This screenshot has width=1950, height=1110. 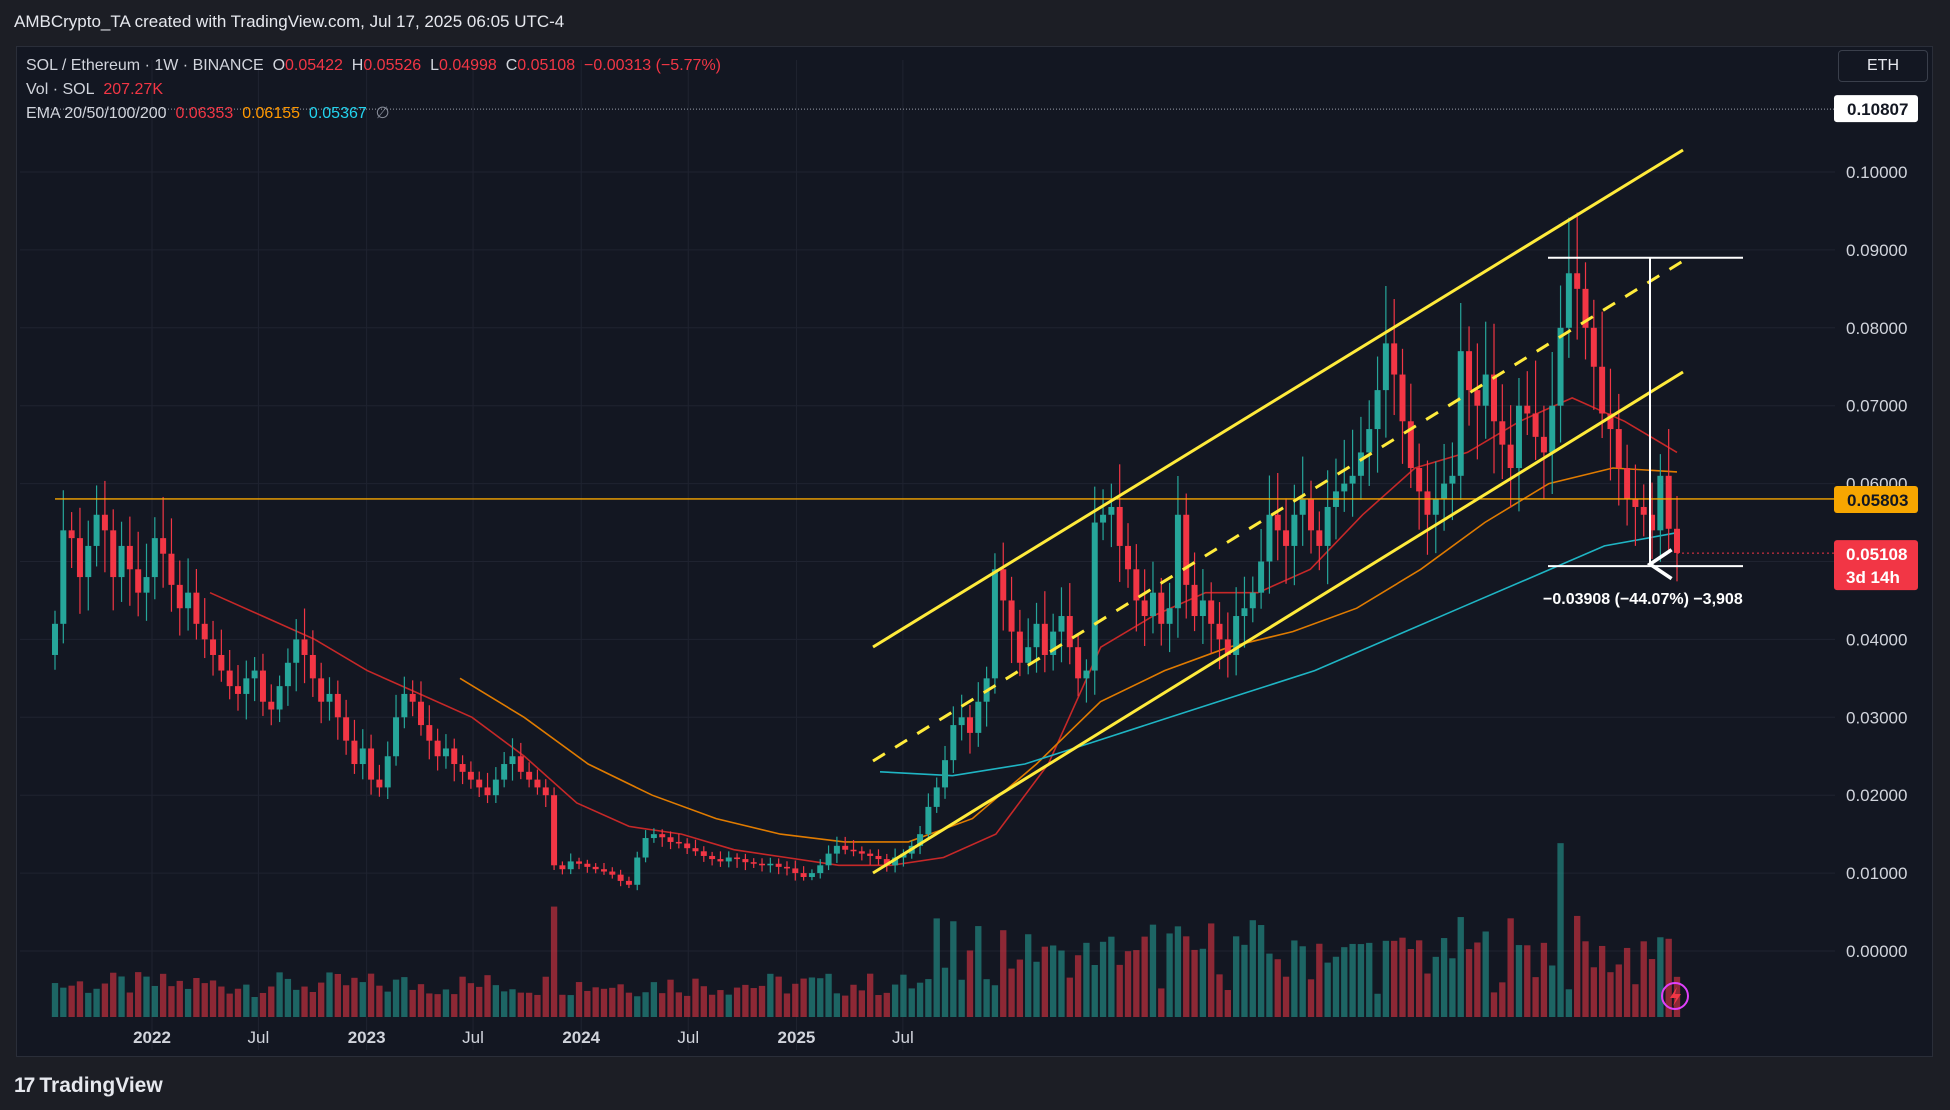 I want to click on volume-value: 207.27K, so click(x=133, y=89).